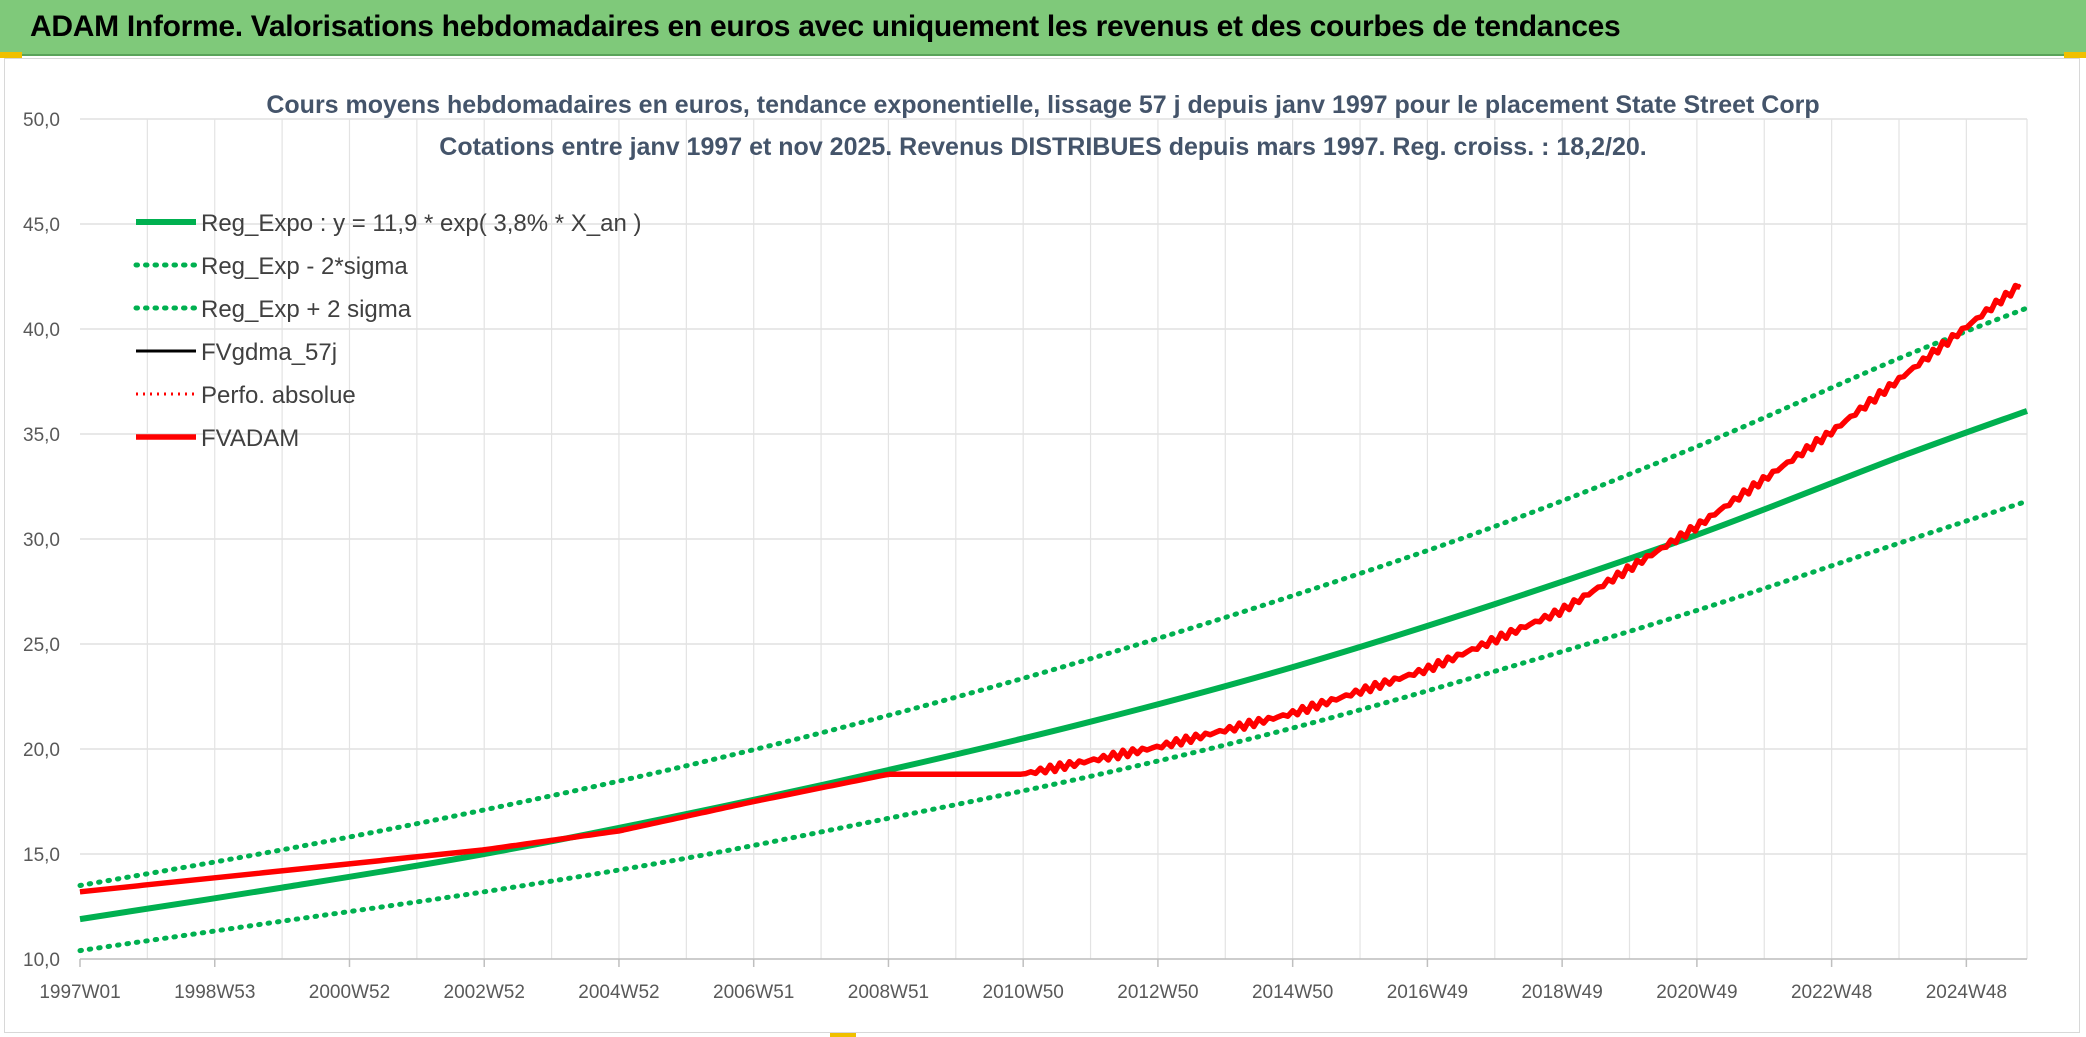  Describe the element at coordinates (1427, 992) in the screenshot. I see `x-tick-label: 2016W49` at that location.